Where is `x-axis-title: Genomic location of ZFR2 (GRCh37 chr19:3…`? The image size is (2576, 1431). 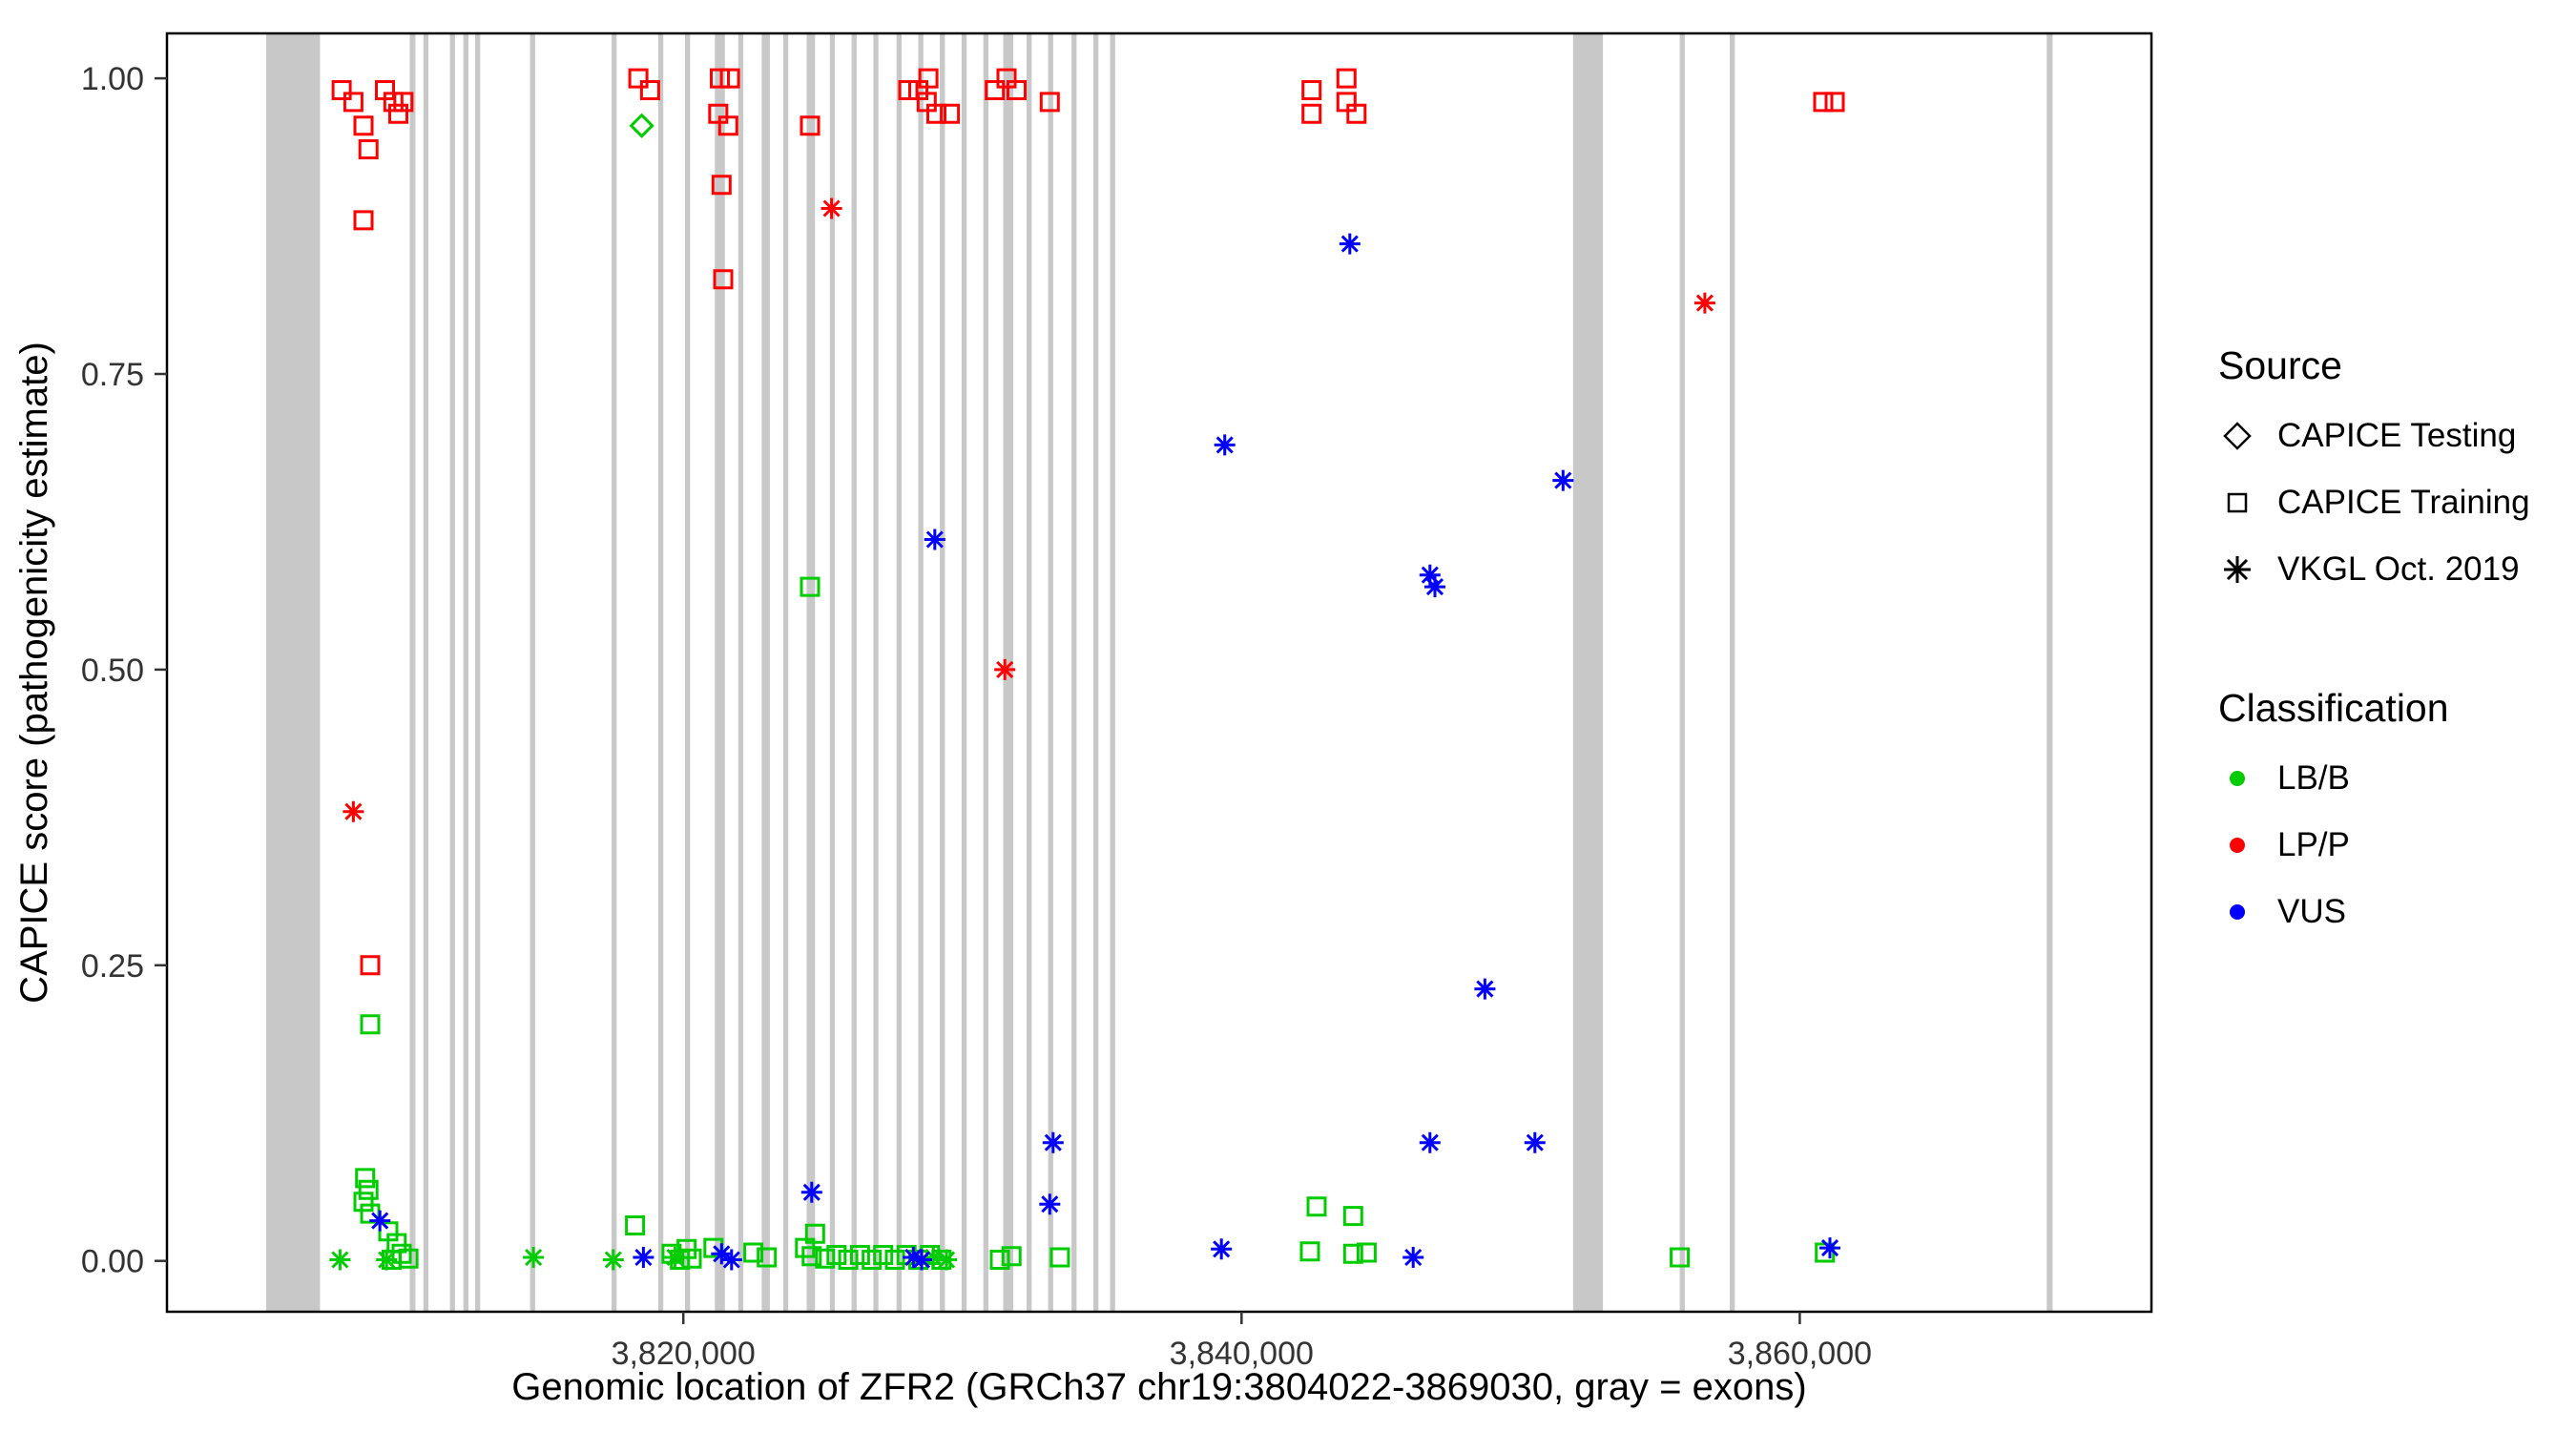 x-axis-title: Genomic location of ZFR2 (GRCh37 chr19:3… is located at coordinates (1159, 1387).